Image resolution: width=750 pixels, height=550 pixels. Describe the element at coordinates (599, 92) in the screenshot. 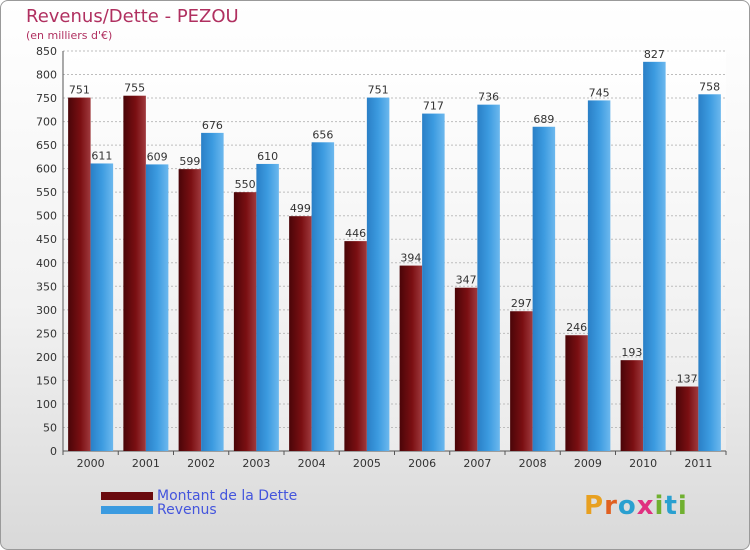

I see `data-label-revenue: 745` at that location.